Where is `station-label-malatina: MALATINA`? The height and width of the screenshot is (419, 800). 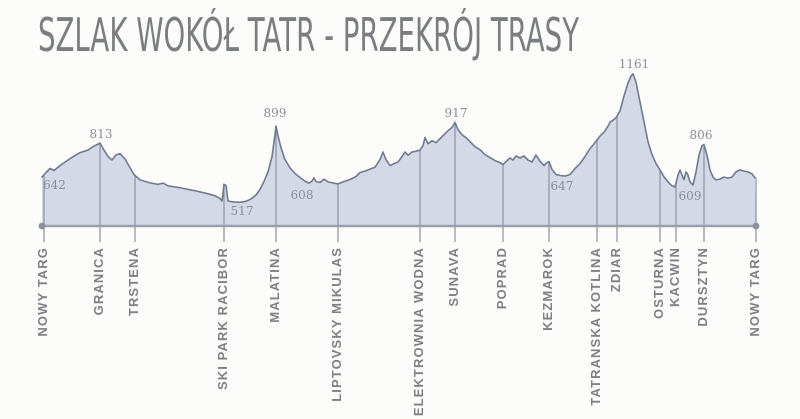 station-label-malatina: MALATINA is located at coordinates (274, 285).